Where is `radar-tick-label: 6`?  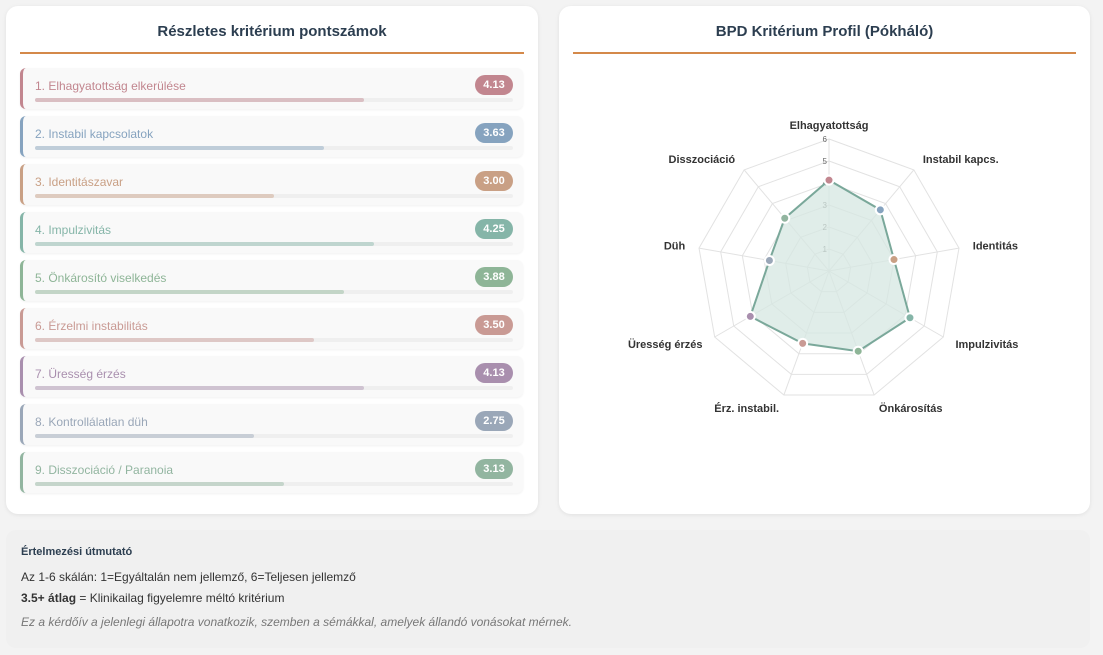 radar-tick-label: 6 is located at coordinates (825, 139).